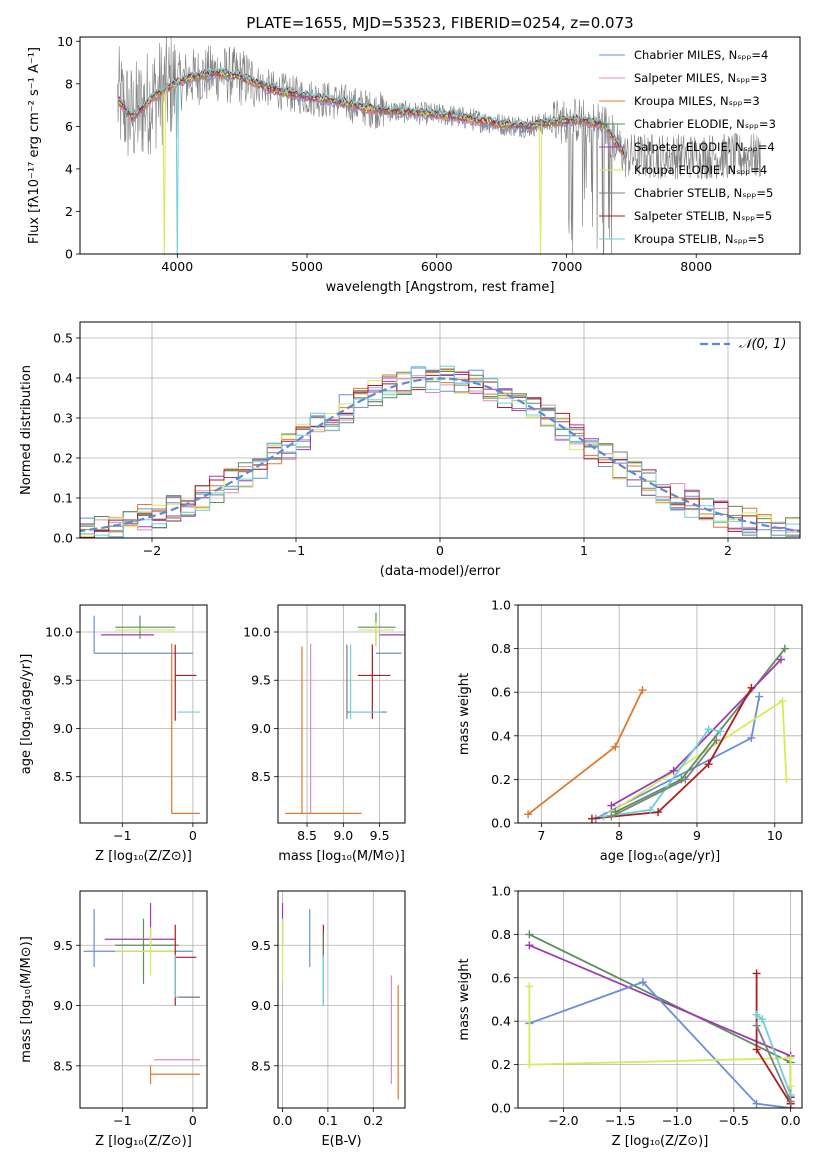 The width and height of the screenshot is (819, 1170). I want to click on x-tick-label: 4000, so click(177, 266).